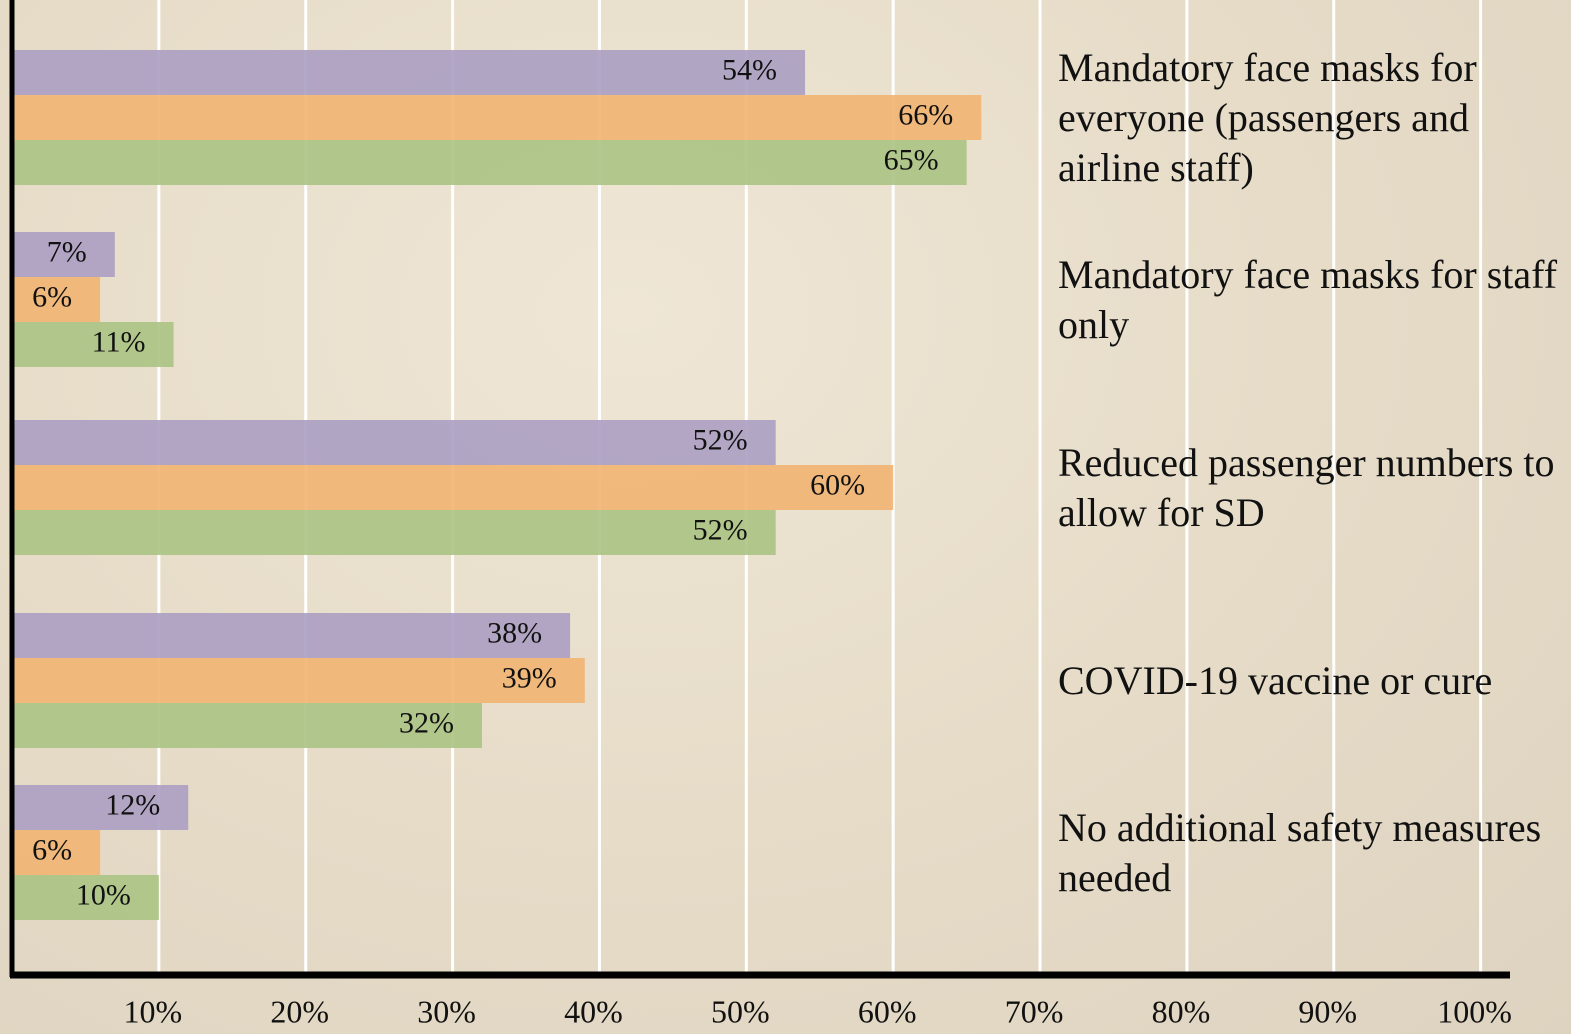  What do you see at coordinates (1275, 680) in the screenshot?
I see `category-label: COVID-19 vaccine or cure` at bounding box center [1275, 680].